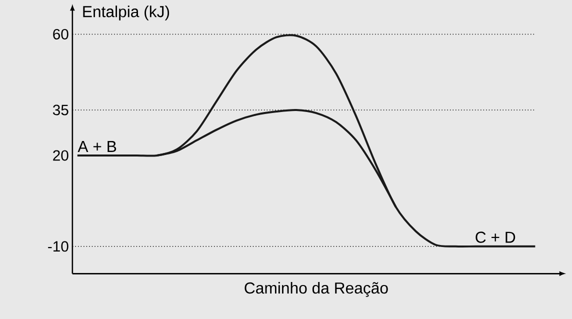 This screenshot has width=572, height=319. Describe the element at coordinates (60, 155) in the screenshot. I see `y-tick-label: 20` at that location.